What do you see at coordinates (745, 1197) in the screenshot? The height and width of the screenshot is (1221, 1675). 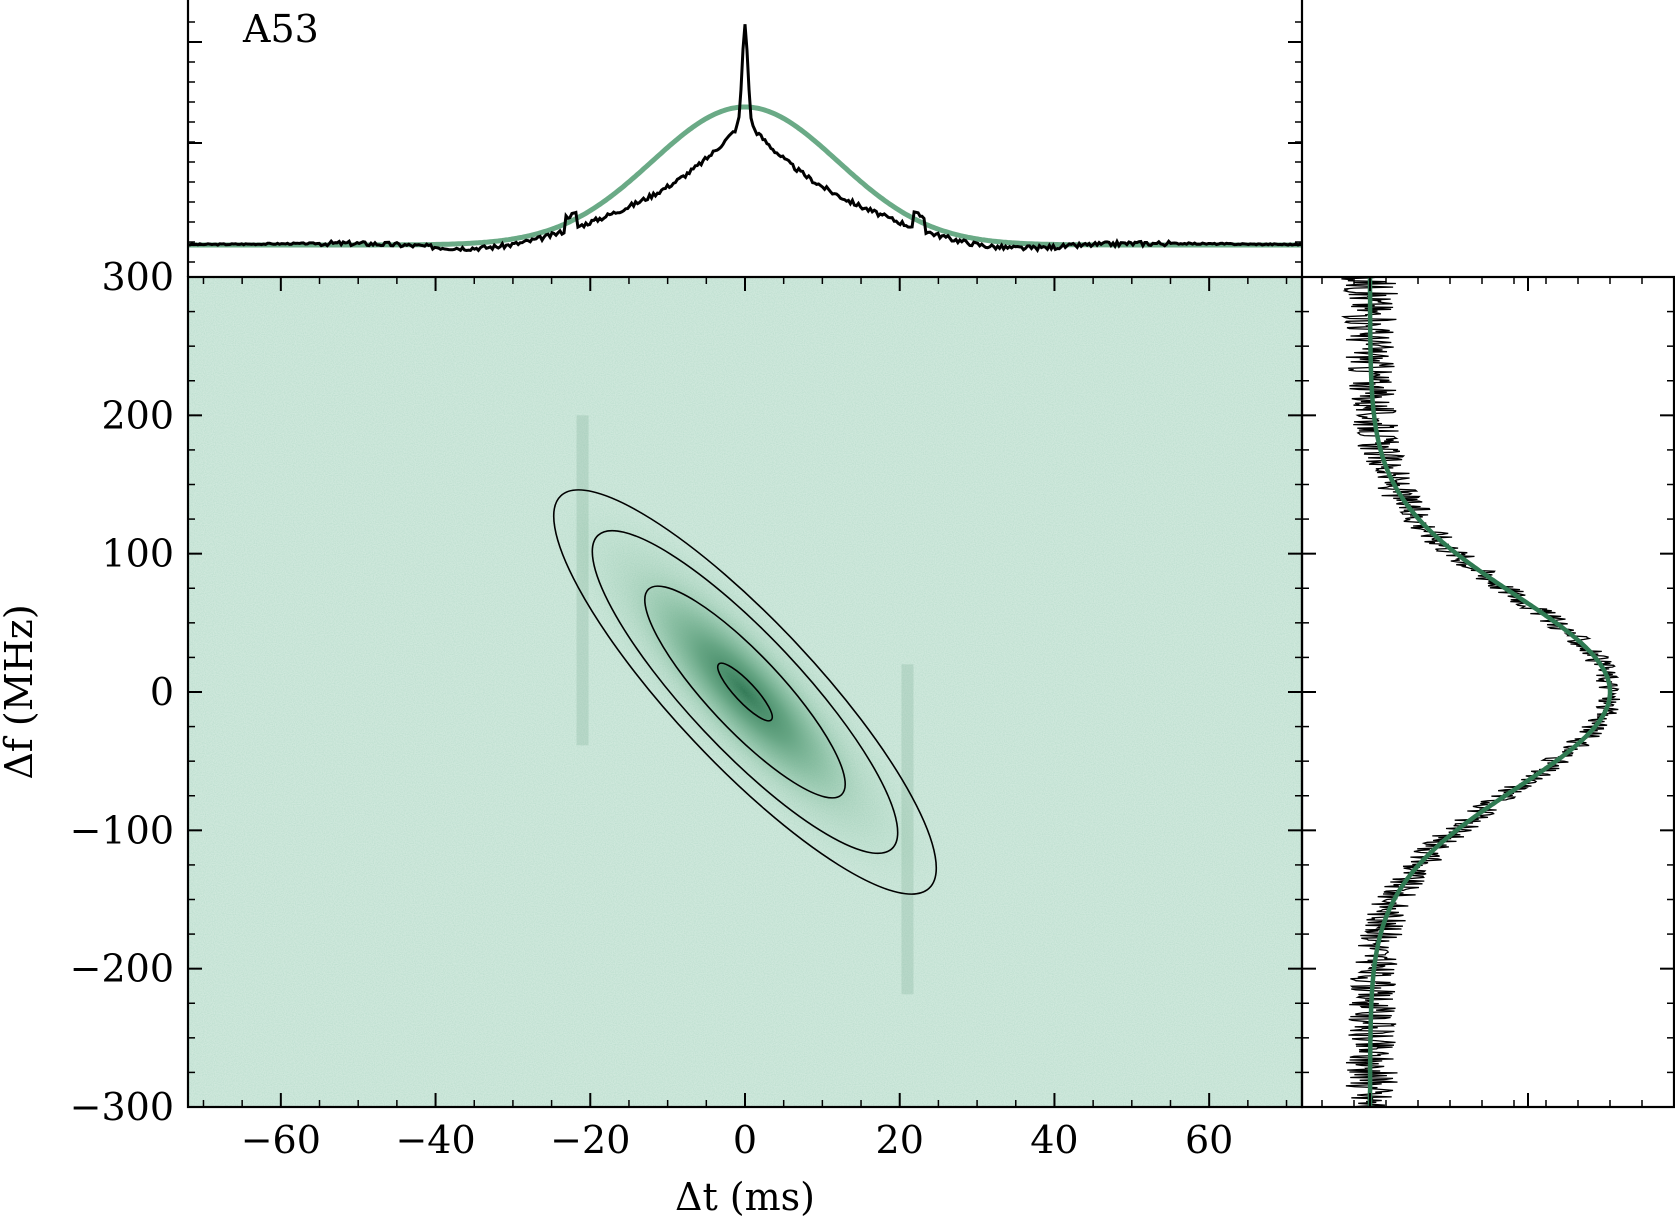 I see `x-axis-label: Δt (ms)` at bounding box center [745, 1197].